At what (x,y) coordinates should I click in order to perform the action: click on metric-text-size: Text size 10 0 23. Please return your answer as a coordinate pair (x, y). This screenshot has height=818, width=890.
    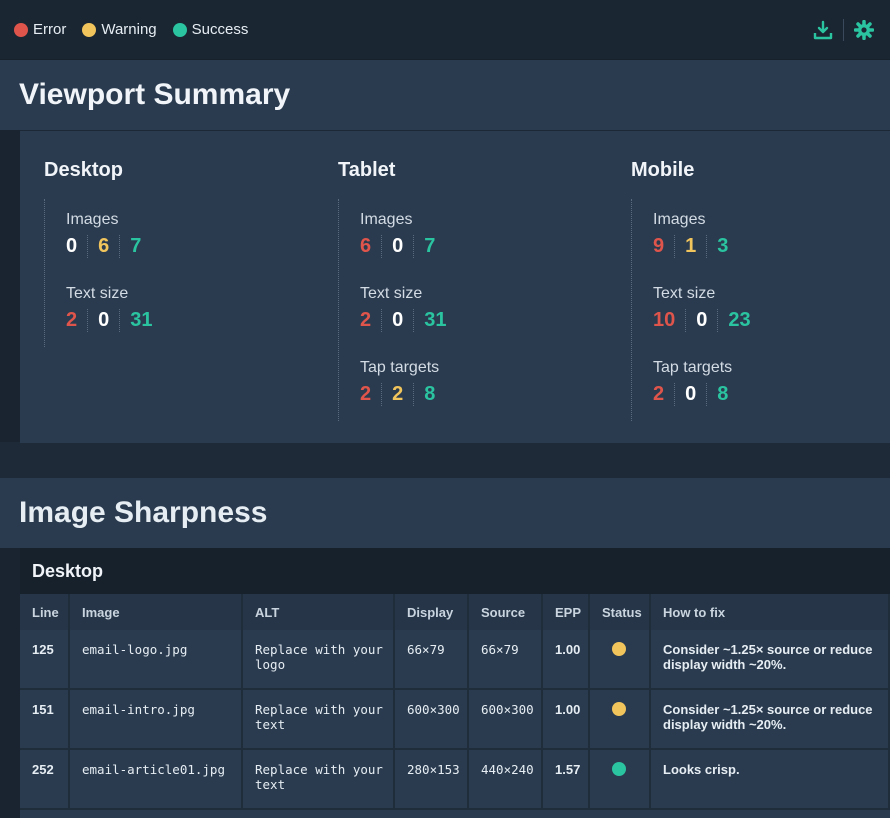
    Looking at the image, I should click on (712, 310).